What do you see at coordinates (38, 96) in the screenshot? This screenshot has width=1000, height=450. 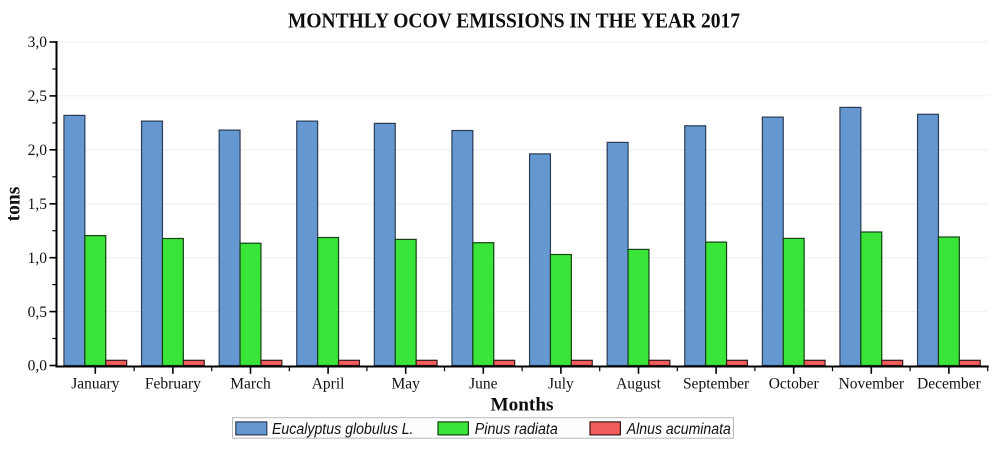 I see `svg-text: 2,5` at bounding box center [38, 96].